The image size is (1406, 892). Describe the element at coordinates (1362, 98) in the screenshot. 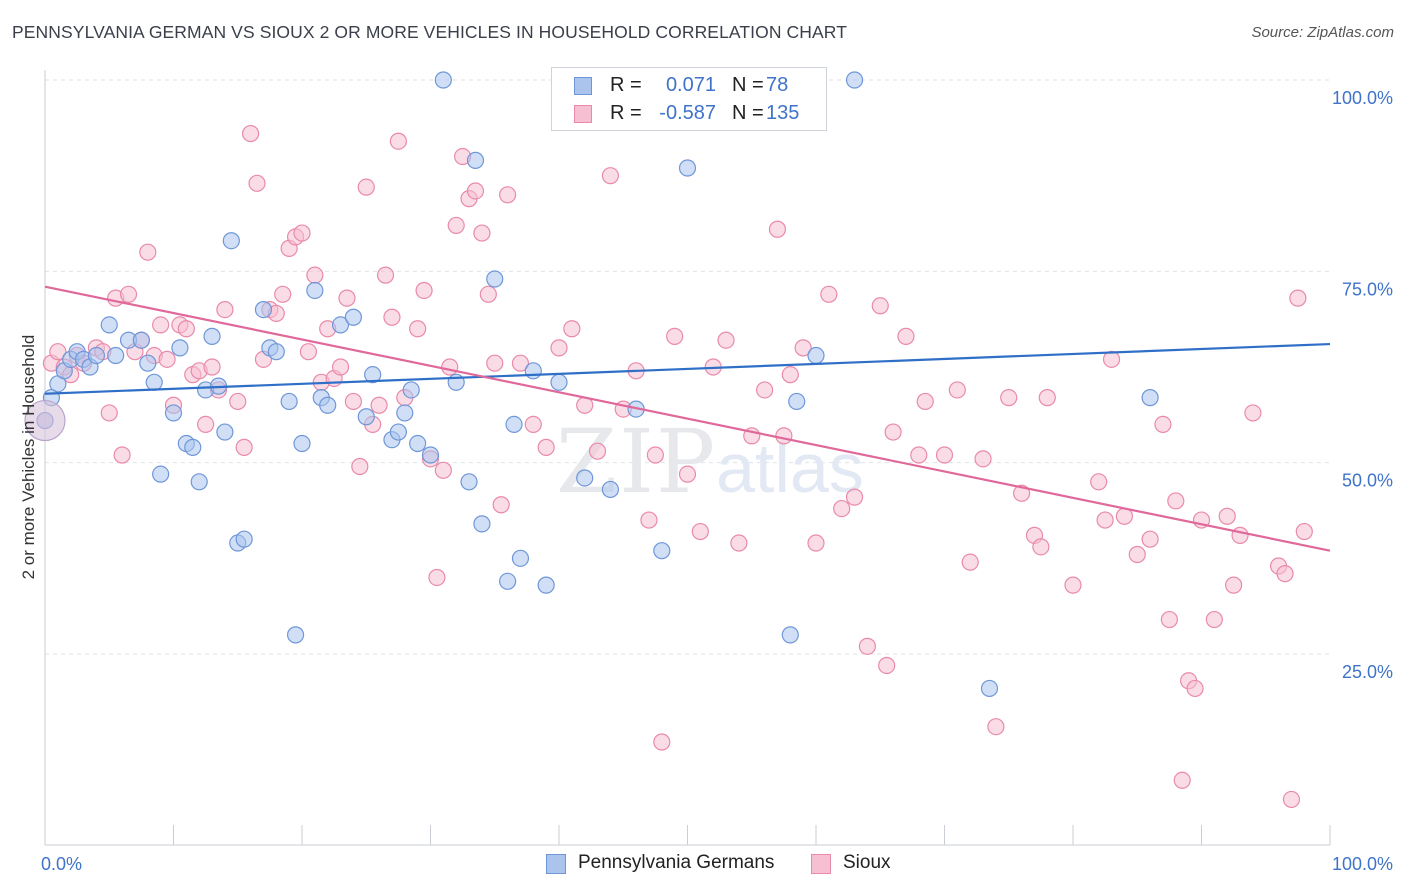

I see `y-tick-label: 100.0%` at that location.